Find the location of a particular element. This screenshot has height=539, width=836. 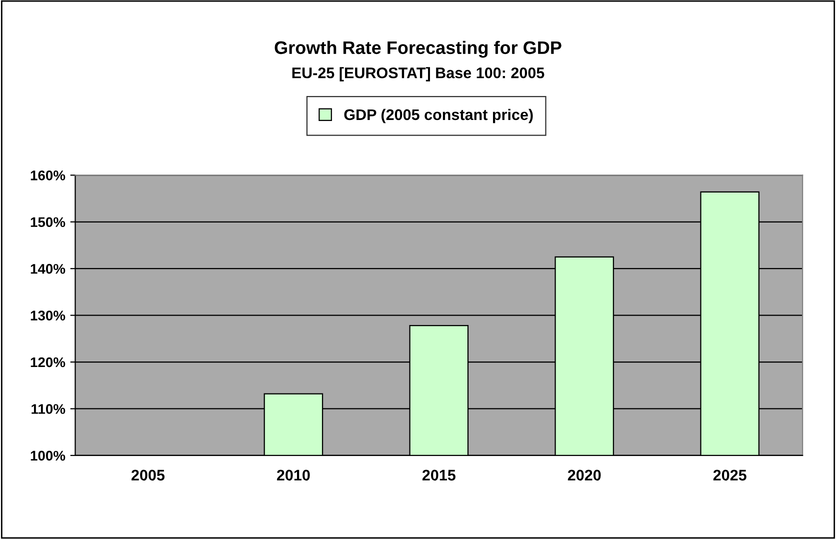

y-tick-label: 120% is located at coordinates (48, 362).